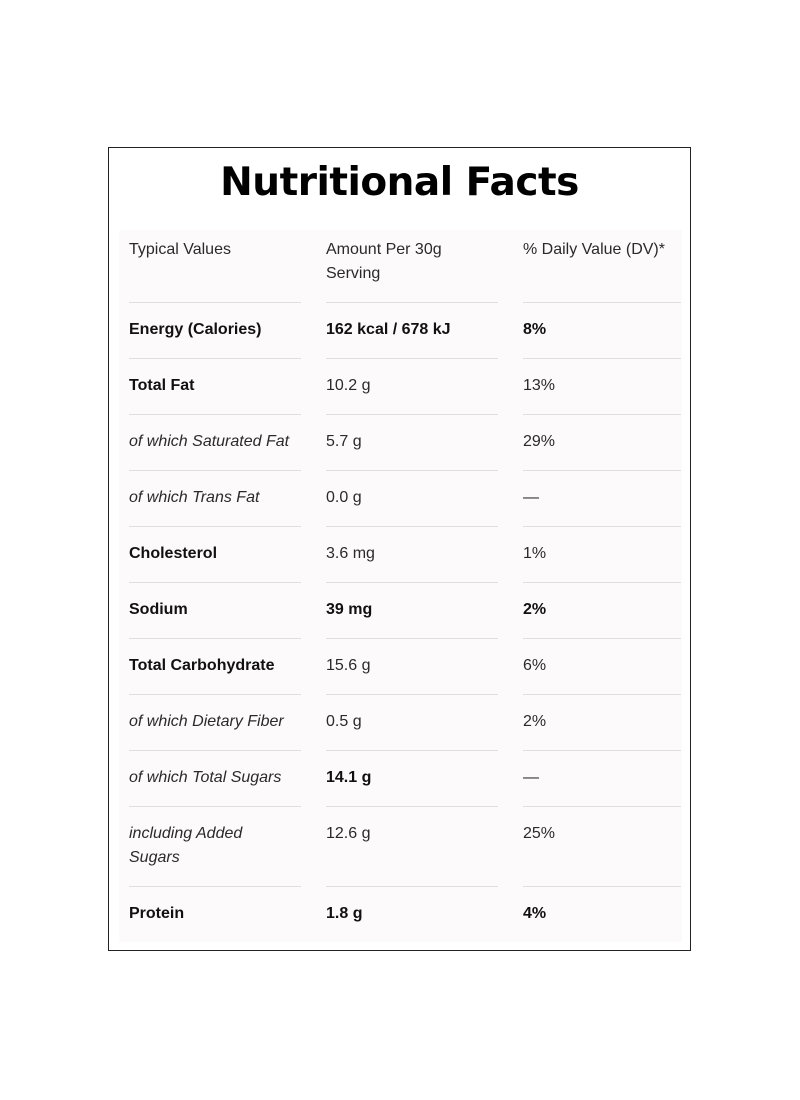  What do you see at coordinates (539, 385) in the screenshot?
I see `row-daily-value: 13%` at bounding box center [539, 385].